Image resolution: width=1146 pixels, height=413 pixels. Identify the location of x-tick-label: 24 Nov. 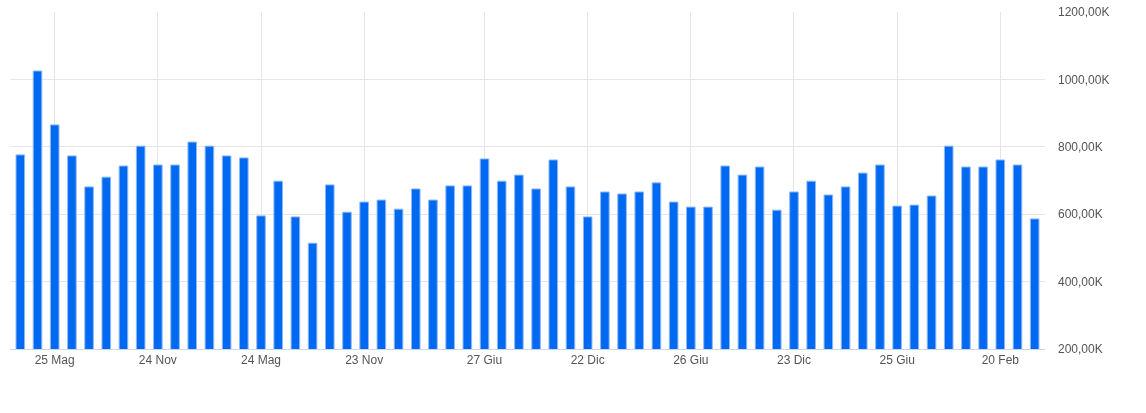
(157, 360).